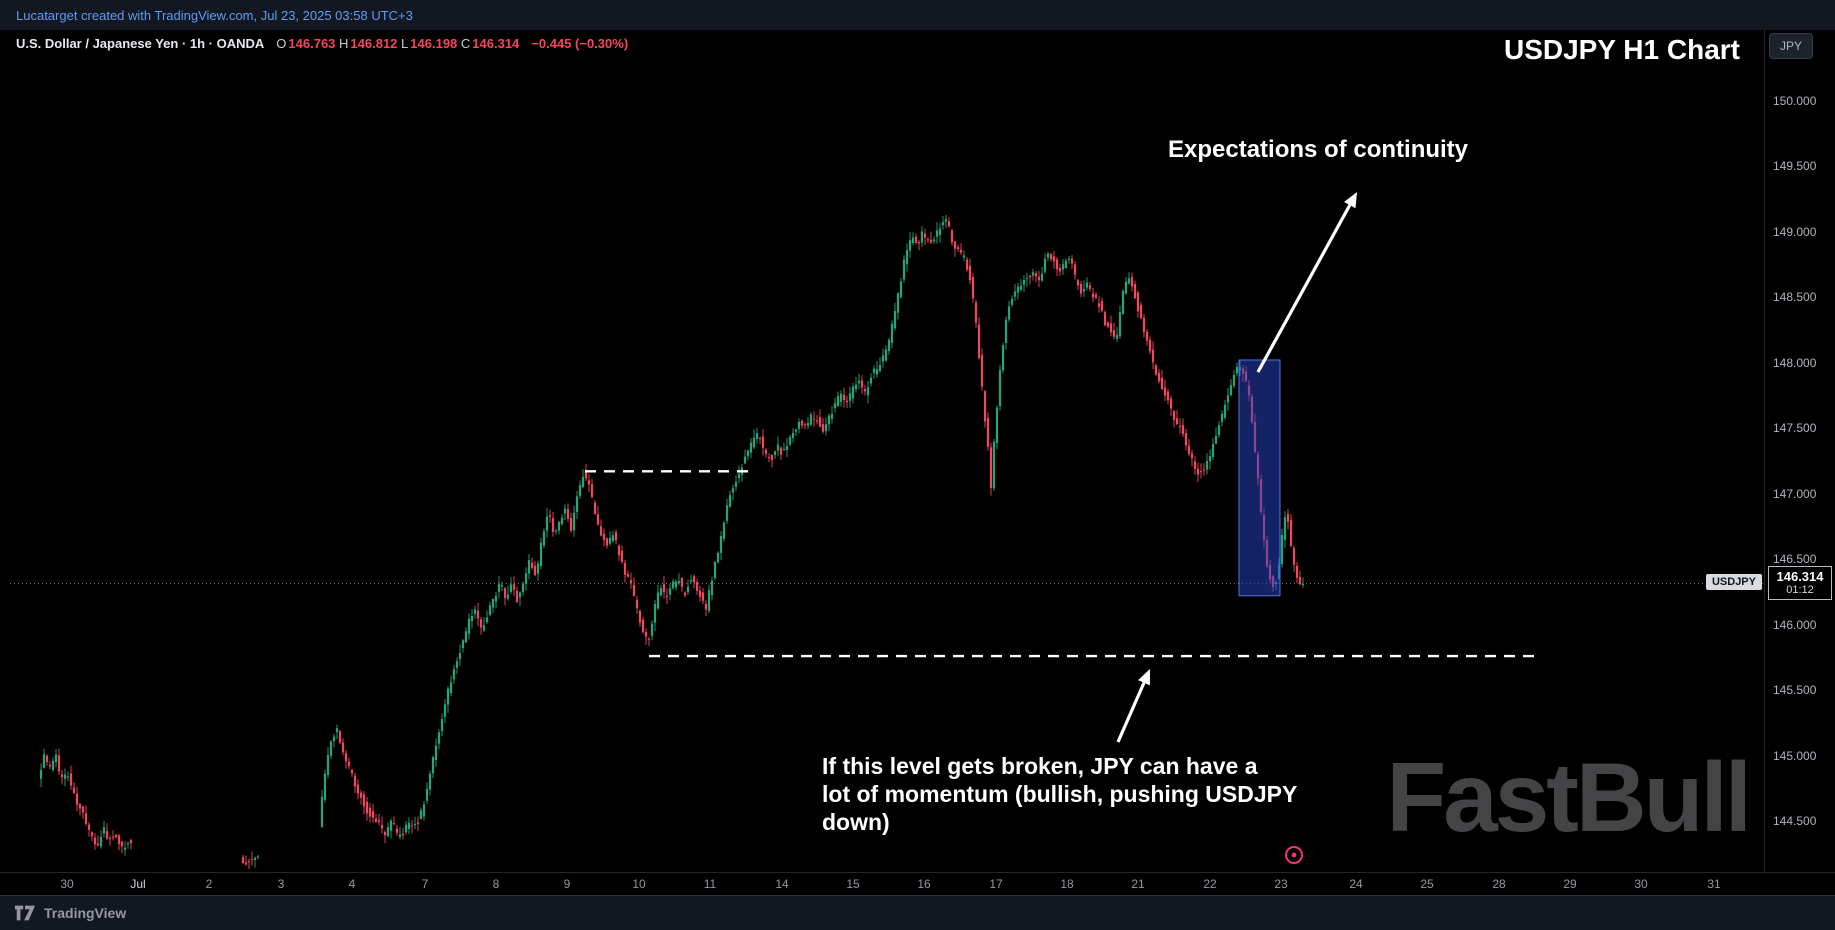 The image size is (1835, 930). Describe the element at coordinates (1795, 428) in the screenshot. I see `price-tick-label: 147.500` at that location.